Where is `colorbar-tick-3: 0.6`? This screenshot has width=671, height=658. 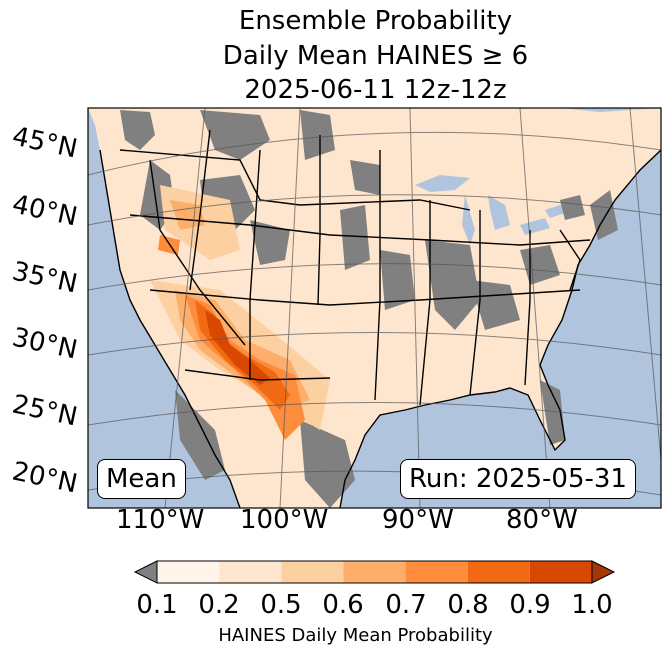
colorbar-tick-3: 0.6 is located at coordinates (343, 605).